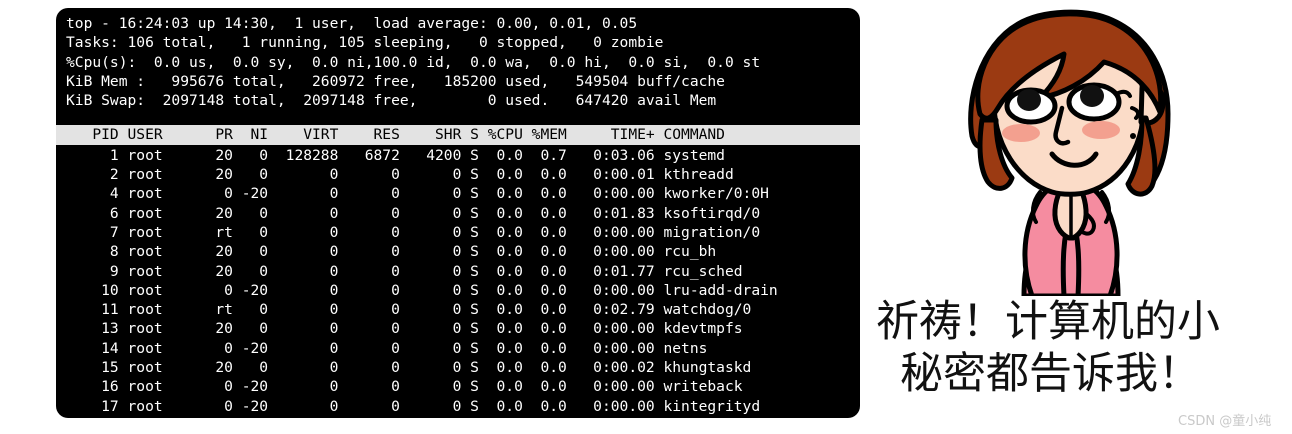 This screenshot has height=434, width=1292. Describe the element at coordinates (1021, 133) in the screenshot. I see `left-blush` at that location.